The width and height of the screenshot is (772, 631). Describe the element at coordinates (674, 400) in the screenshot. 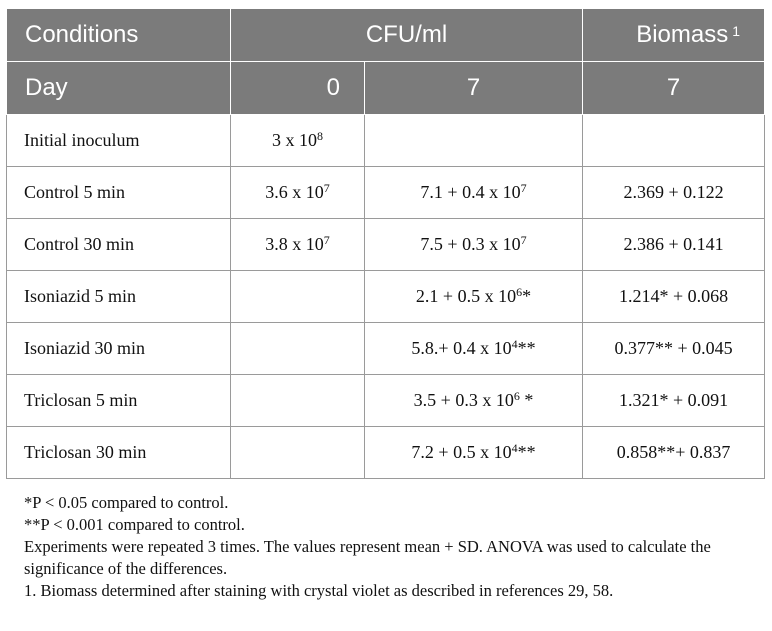

I see `biomass-cell: 1.321* + 0.091` at that location.